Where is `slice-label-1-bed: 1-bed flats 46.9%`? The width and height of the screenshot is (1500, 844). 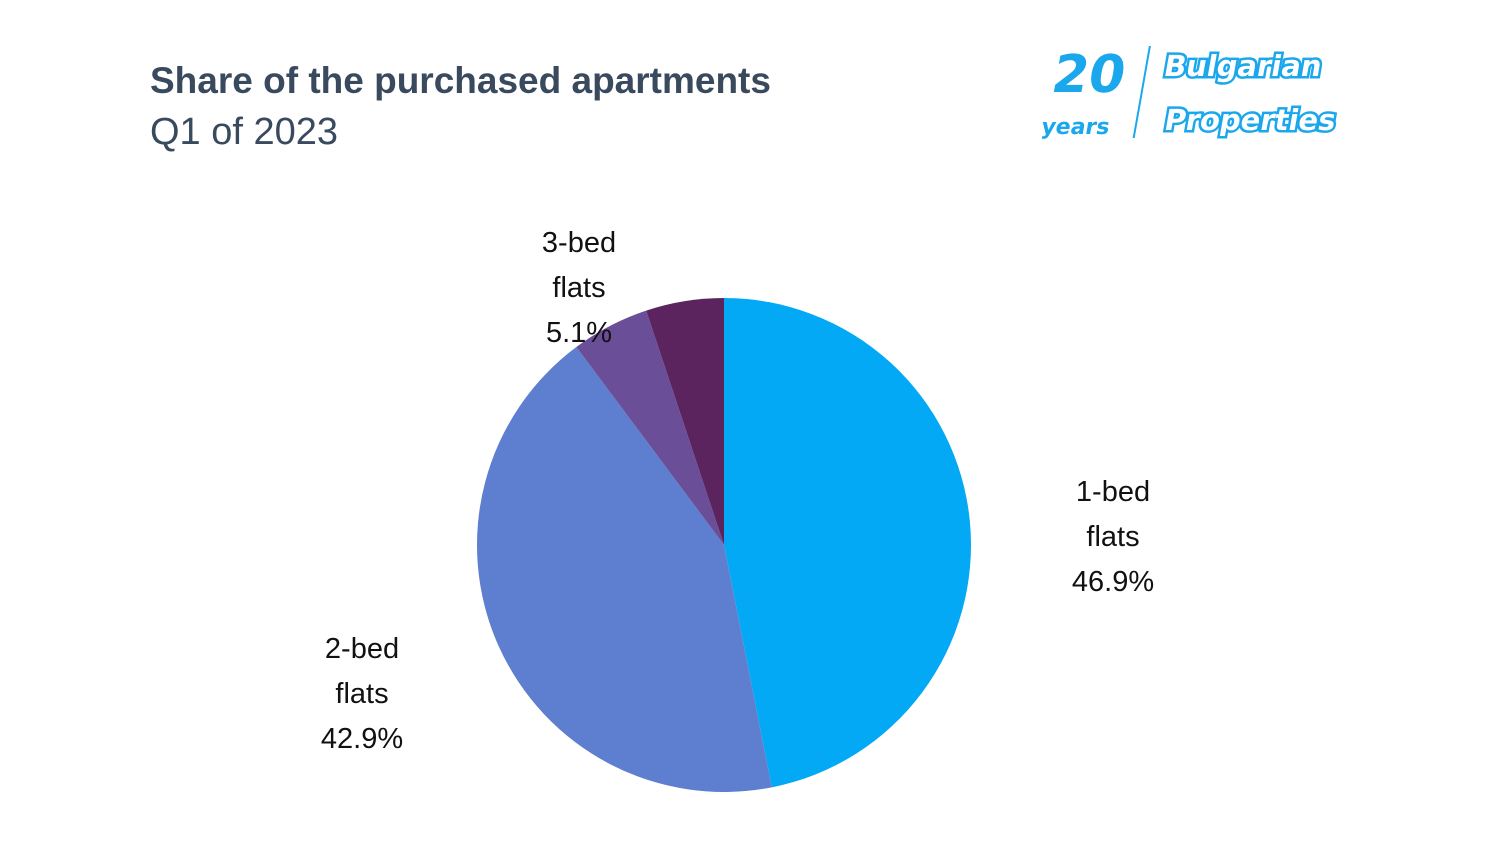 slice-label-1-bed: 1-bed flats 46.9% is located at coordinates (1113, 537).